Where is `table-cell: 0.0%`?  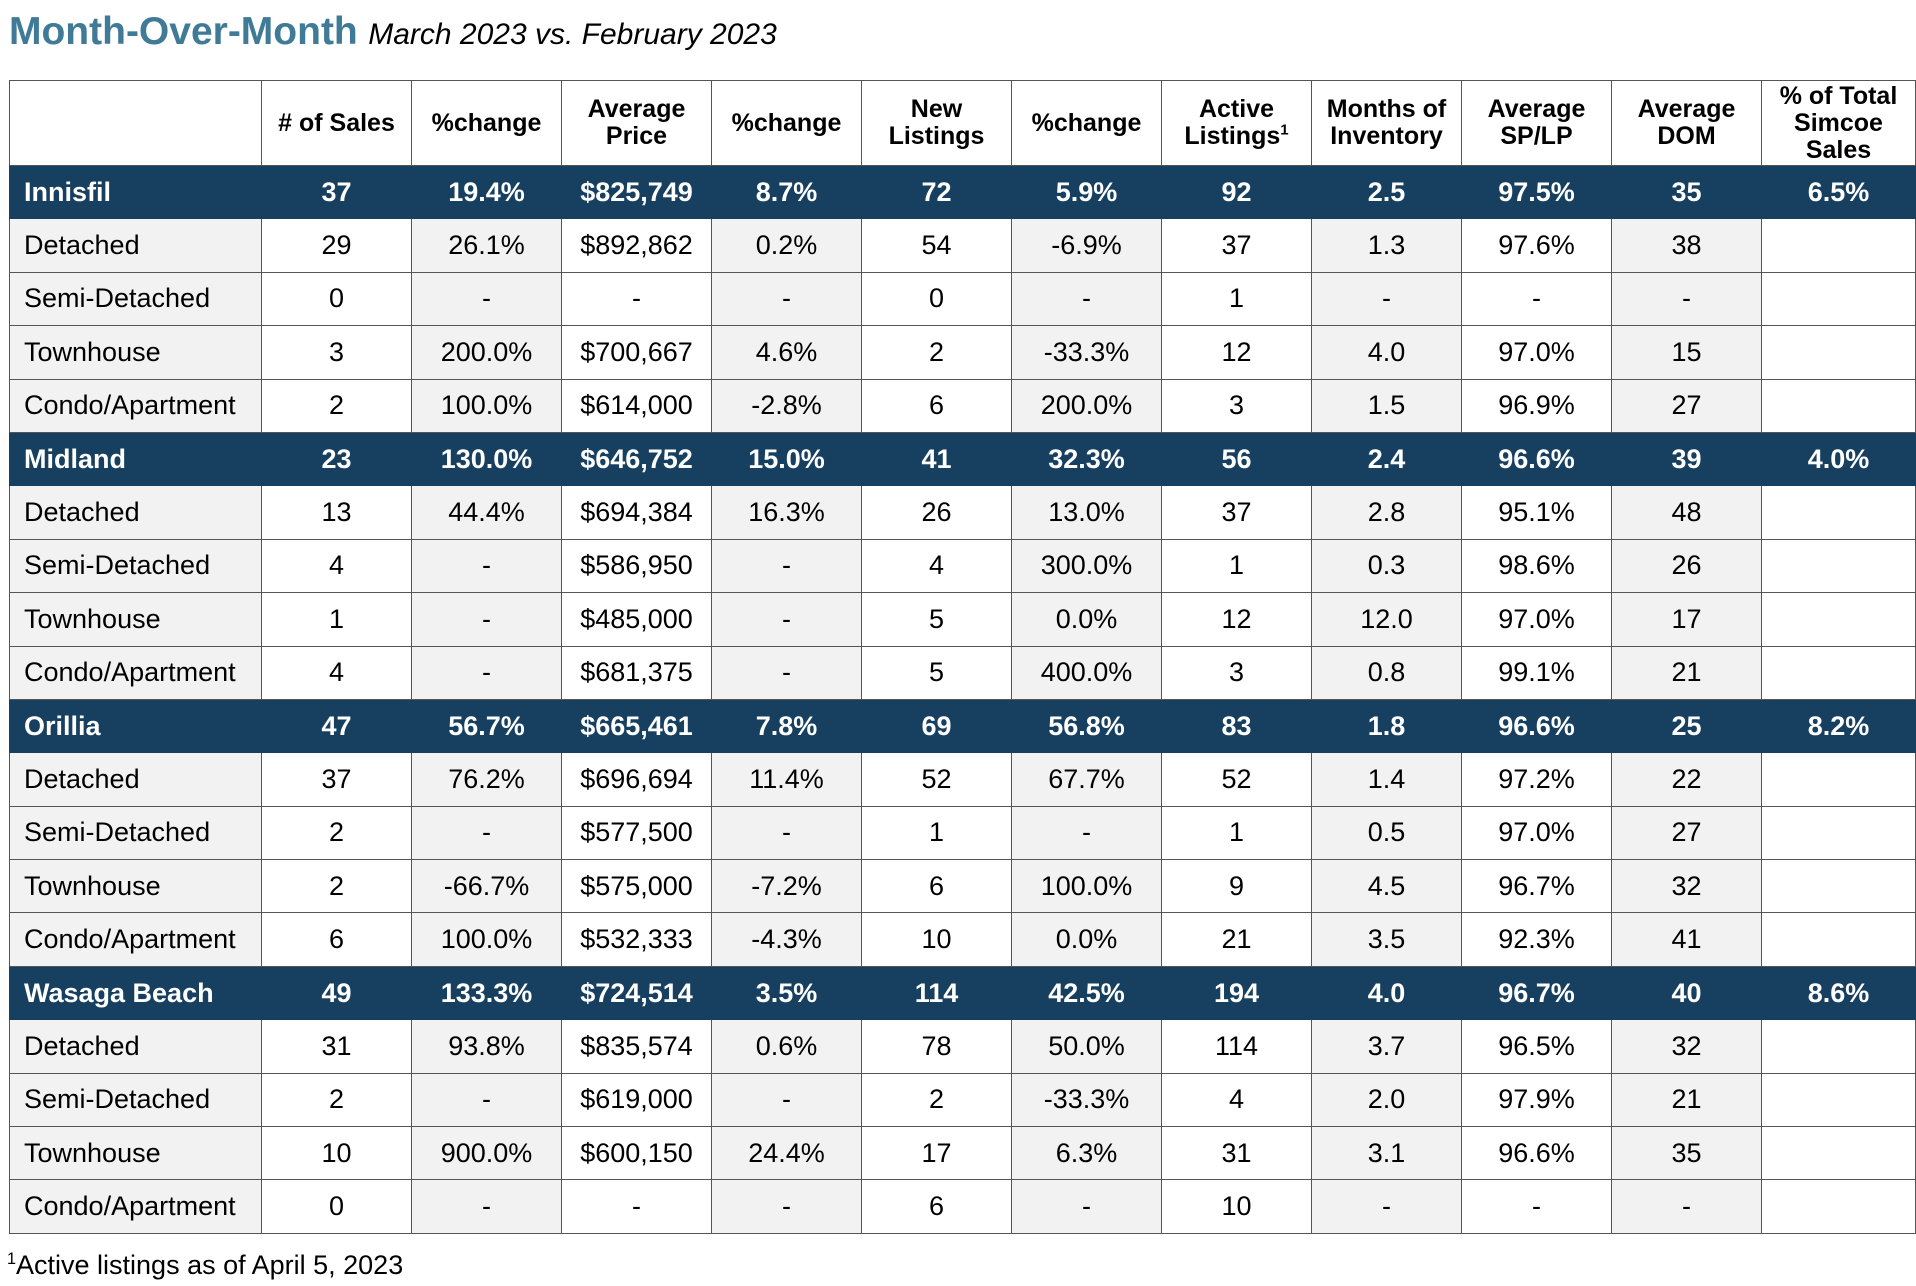 table-cell: 0.0% is located at coordinates (1086, 619).